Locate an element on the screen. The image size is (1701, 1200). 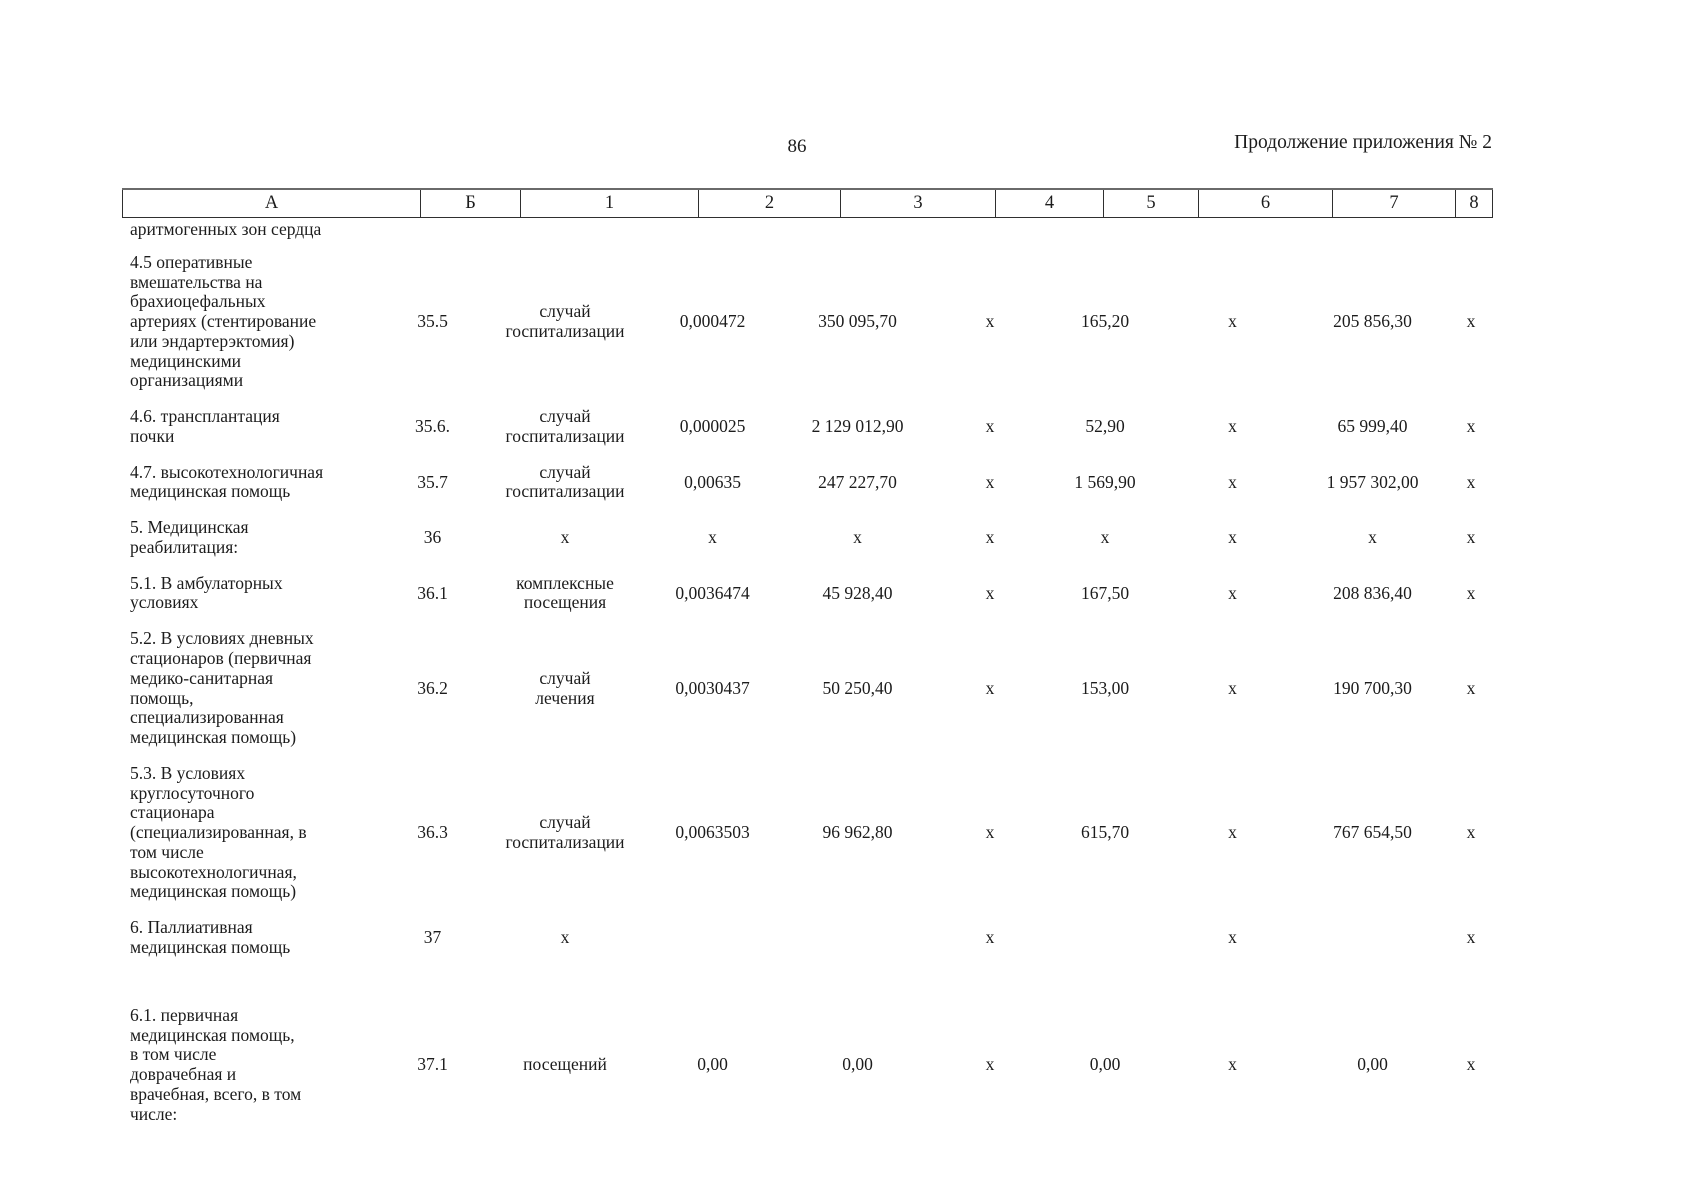
data-cell: 35.6. is located at coordinates (432, 426).